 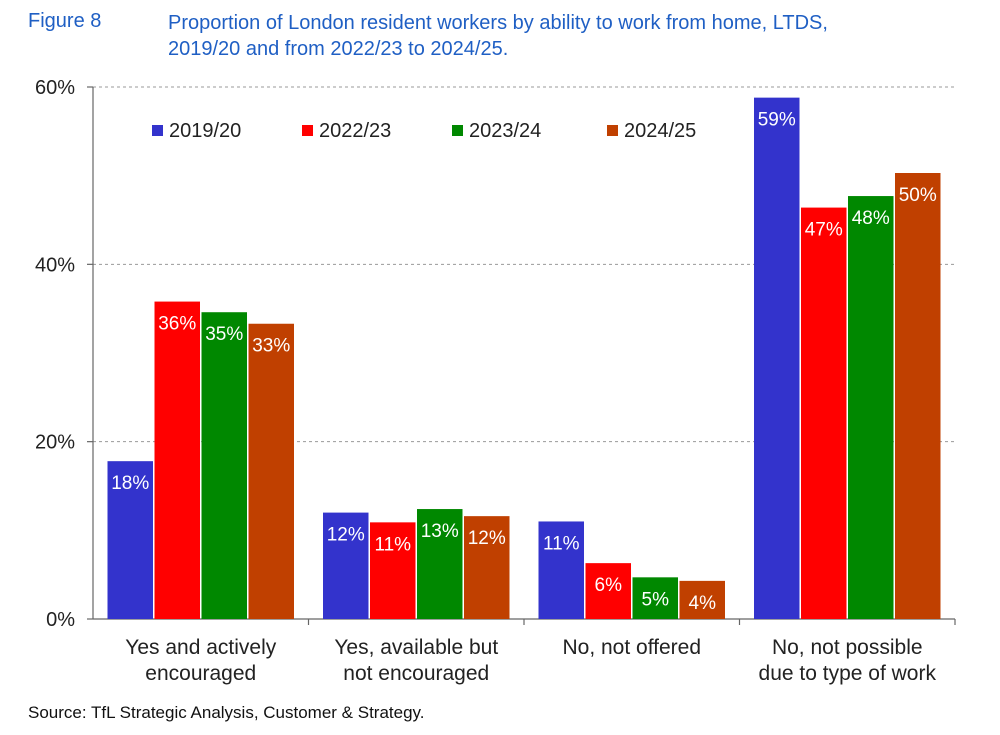 What do you see at coordinates (338, 49) in the screenshot?
I see `chart-title-line-2: 2019/20 and from 2022/23 to 2024/25.` at bounding box center [338, 49].